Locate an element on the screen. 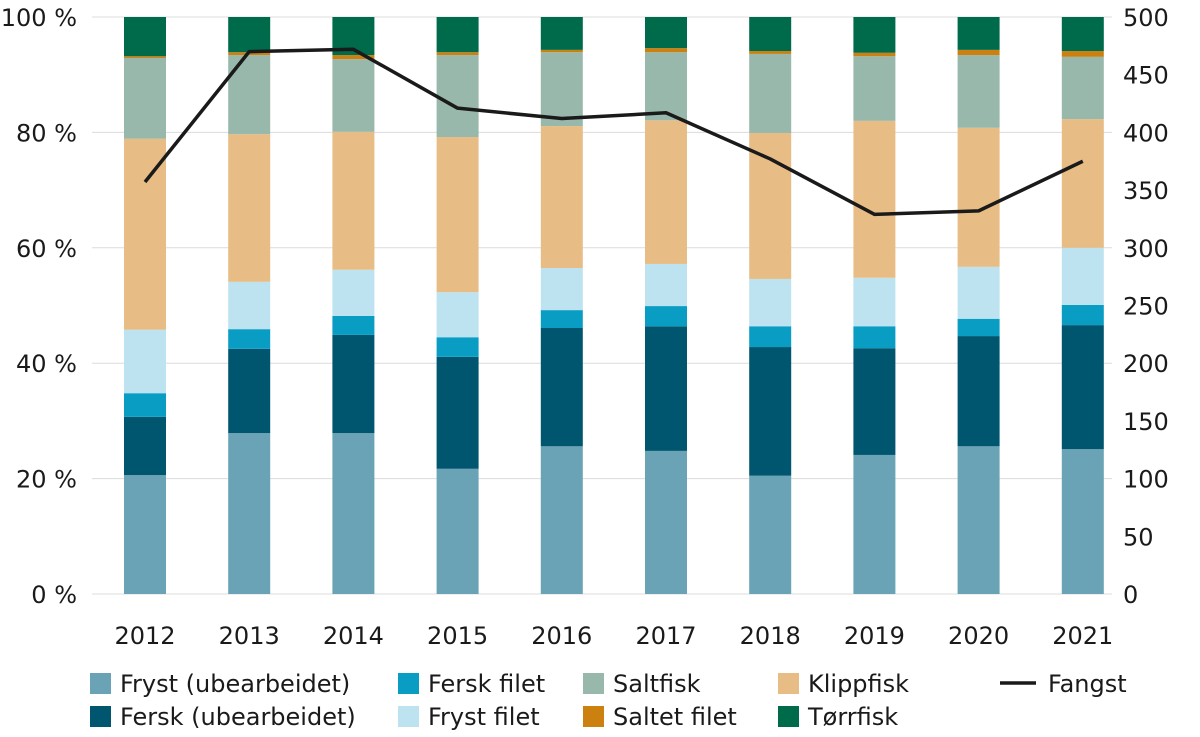 The height and width of the screenshot is (737, 1200). right-tick-label: 0 is located at coordinates (1130, 595).